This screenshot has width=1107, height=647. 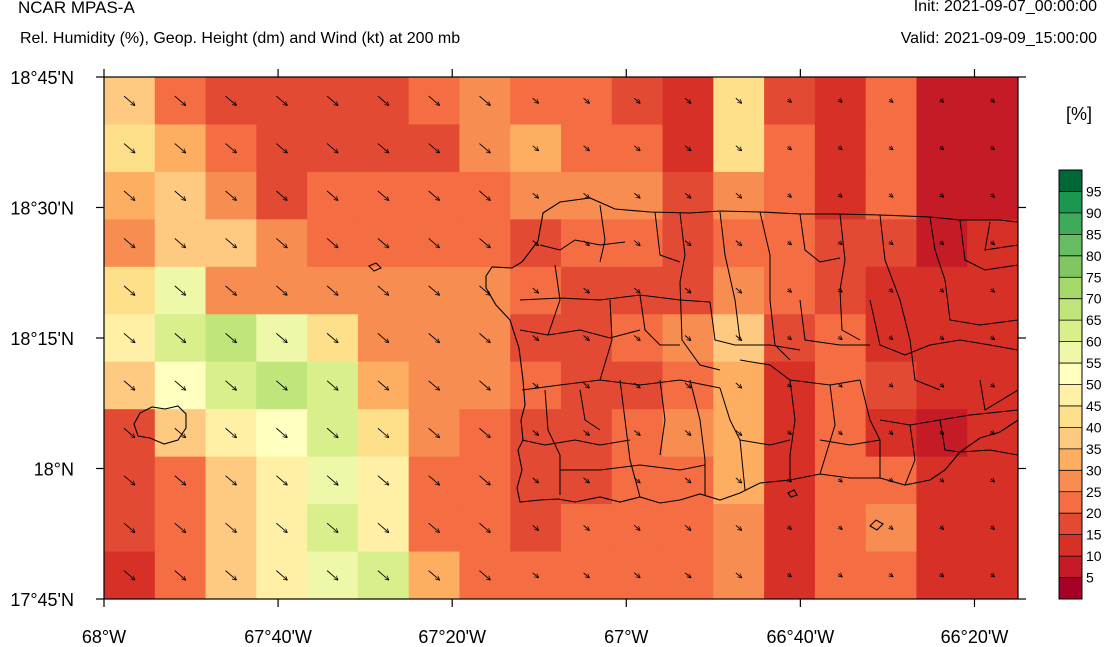 What do you see at coordinates (626, 637) in the screenshot?
I see `x-tick-label: 67°W` at bounding box center [626, 637].